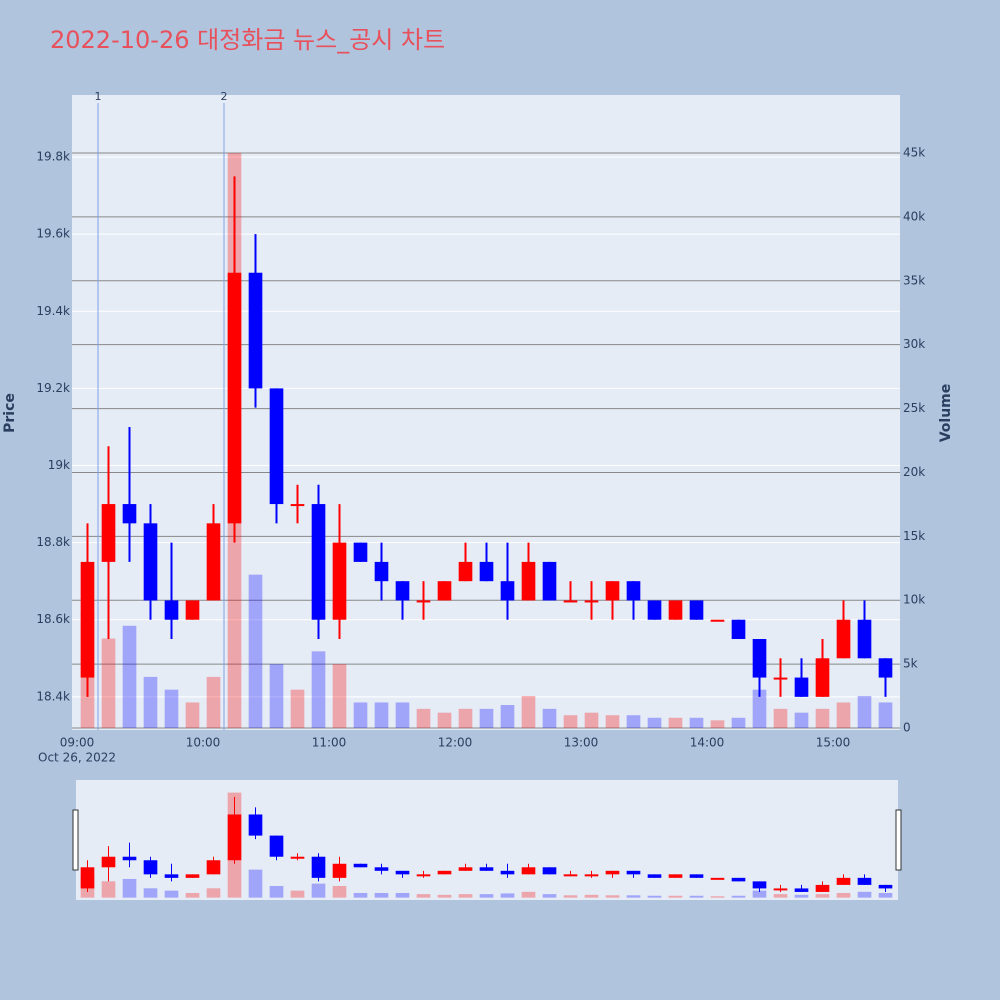  Describe the element at coordinates (914, 472) in the screenshot. I see `y2-tick-label: 20k` at that location.